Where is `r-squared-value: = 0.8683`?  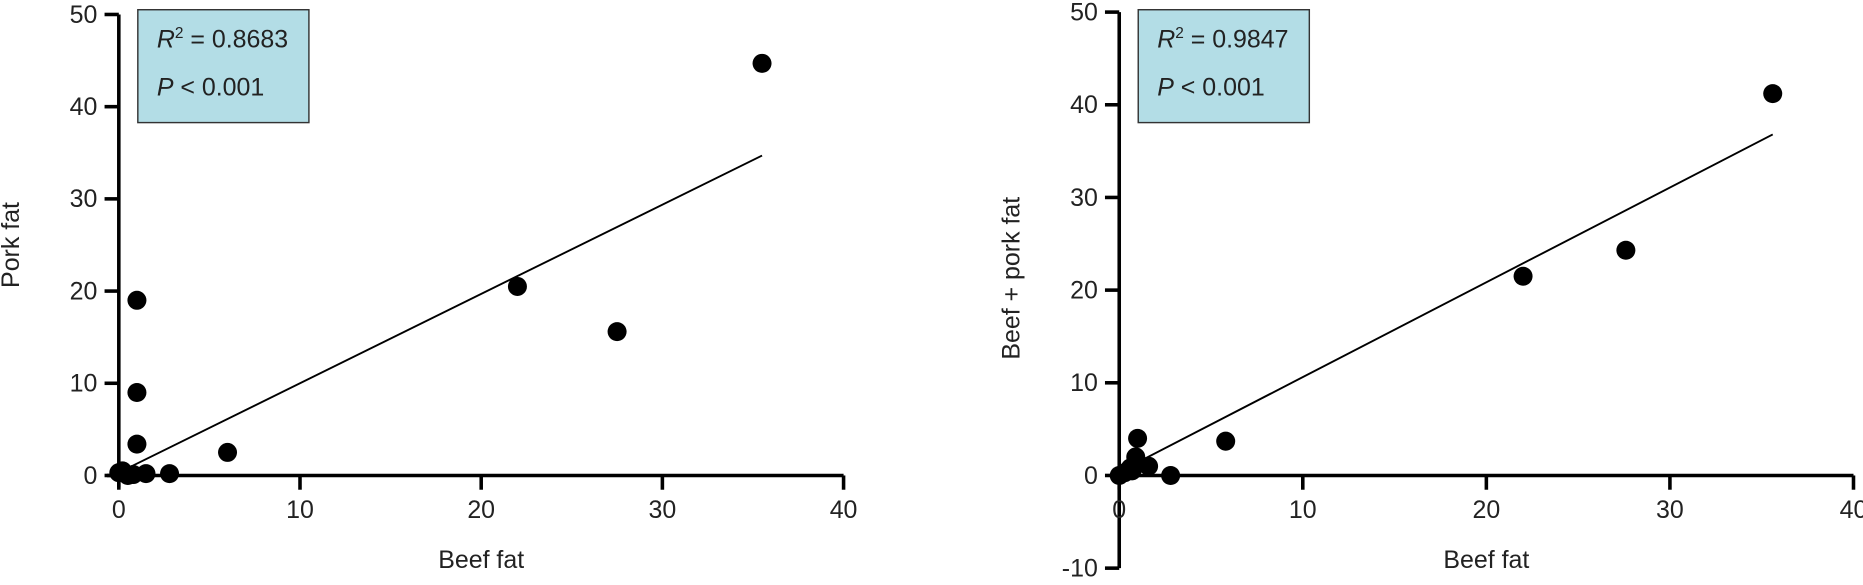
r-squared-value: = 0.8683 is located at coordinates (235, 40).